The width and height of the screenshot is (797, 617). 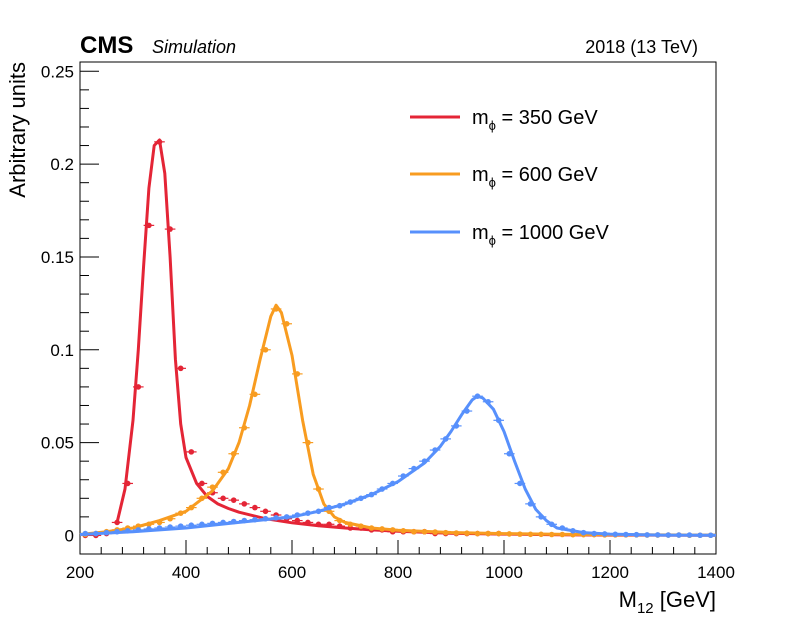 I want to click on legend-text: = 600 GeV, so click(x=547, y=175).